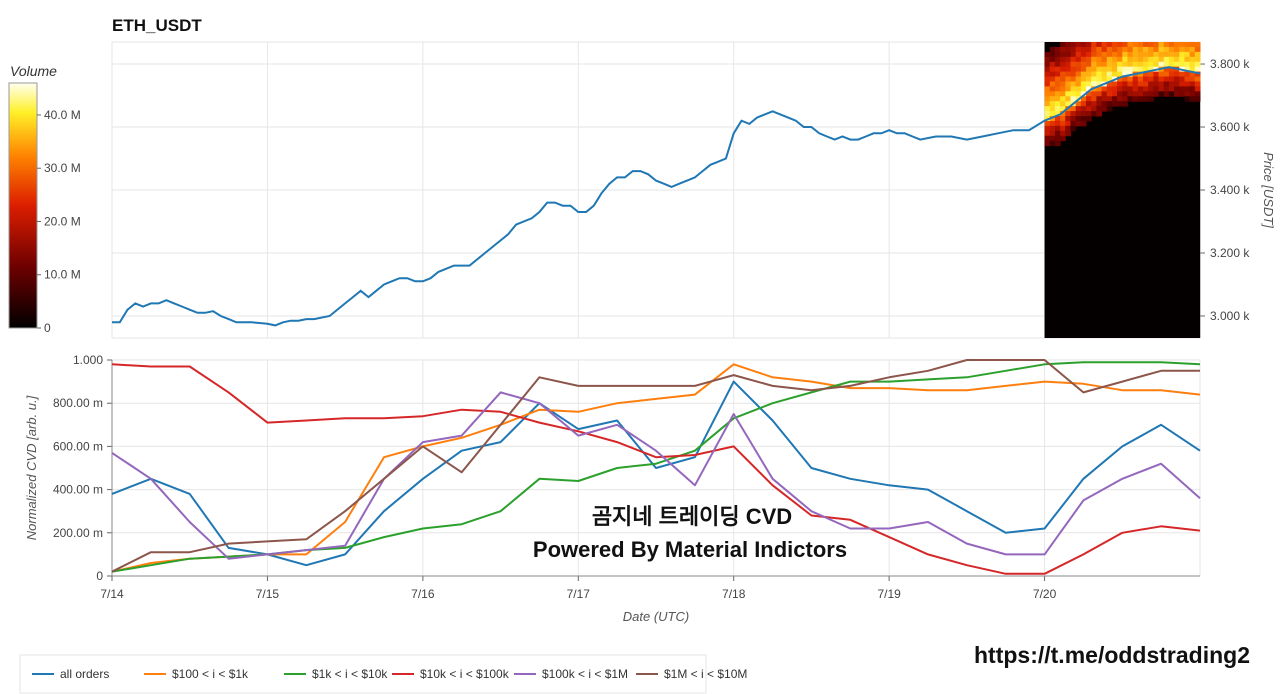 This screenshot has height=694, width=1280. I want to click on cvd-ytick-label: 0, so click(99, 576).